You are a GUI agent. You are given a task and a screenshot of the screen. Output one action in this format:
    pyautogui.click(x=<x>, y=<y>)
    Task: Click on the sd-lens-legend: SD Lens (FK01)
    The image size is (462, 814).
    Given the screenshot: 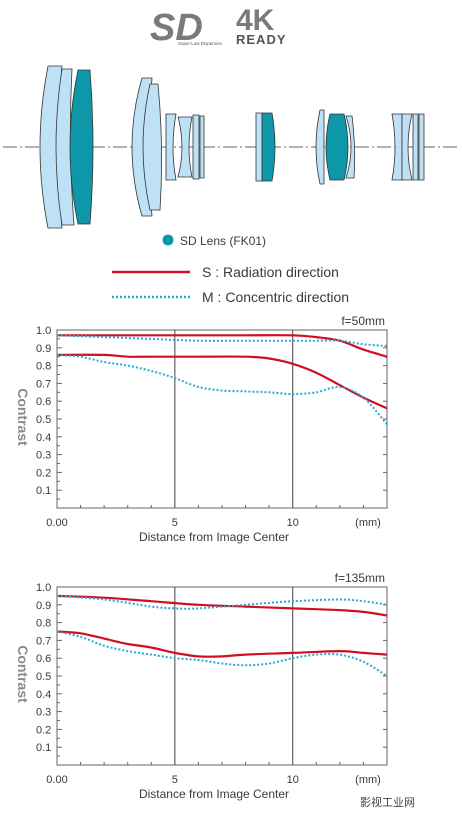 What is the action you would take?
    pyautogui.click(x=214, y=241)
    